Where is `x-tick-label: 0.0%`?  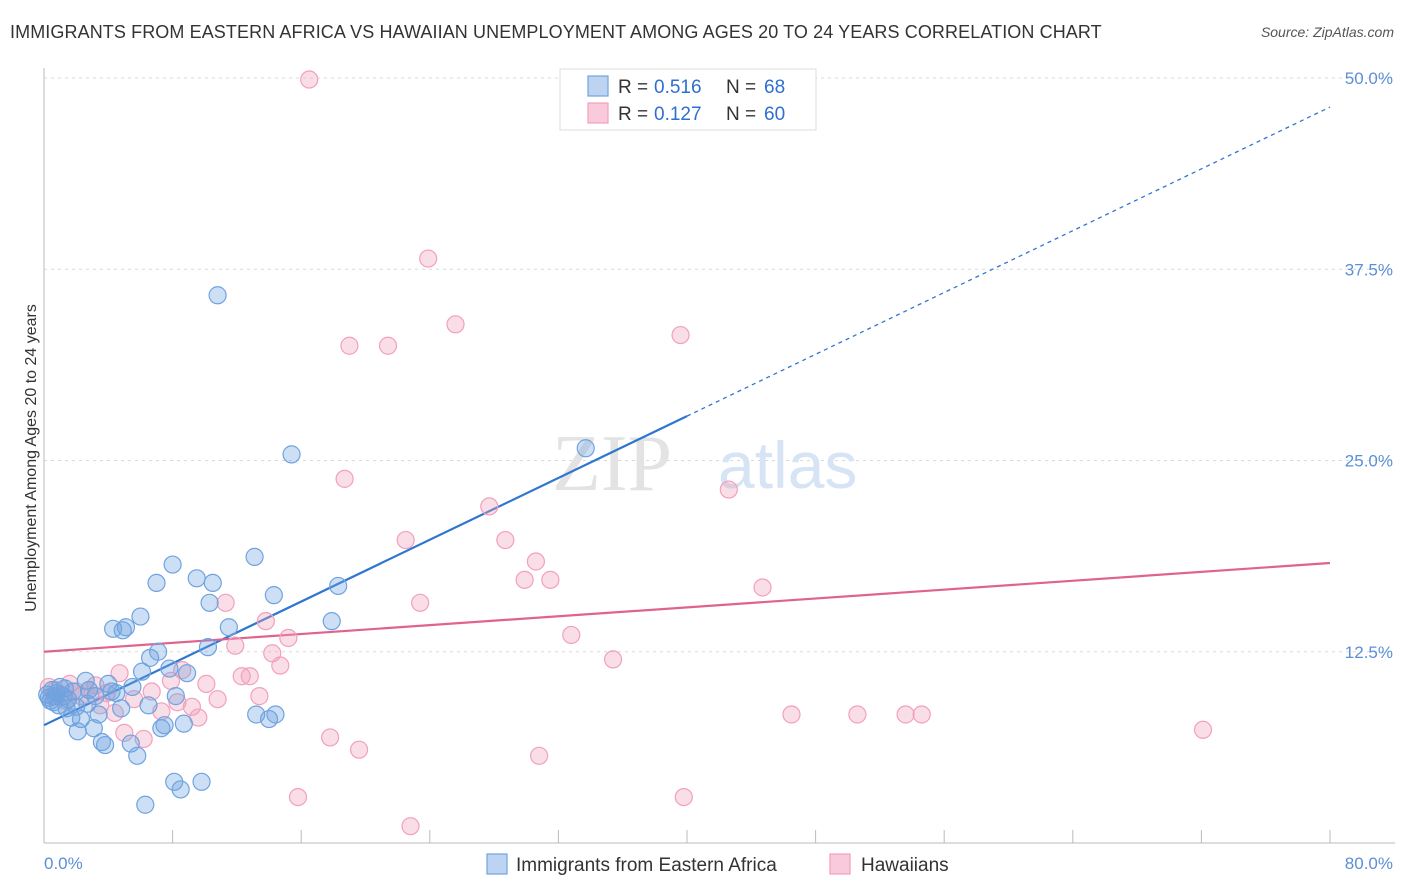
x-tick-label: 0.0% is located at coordinates (63, 863).